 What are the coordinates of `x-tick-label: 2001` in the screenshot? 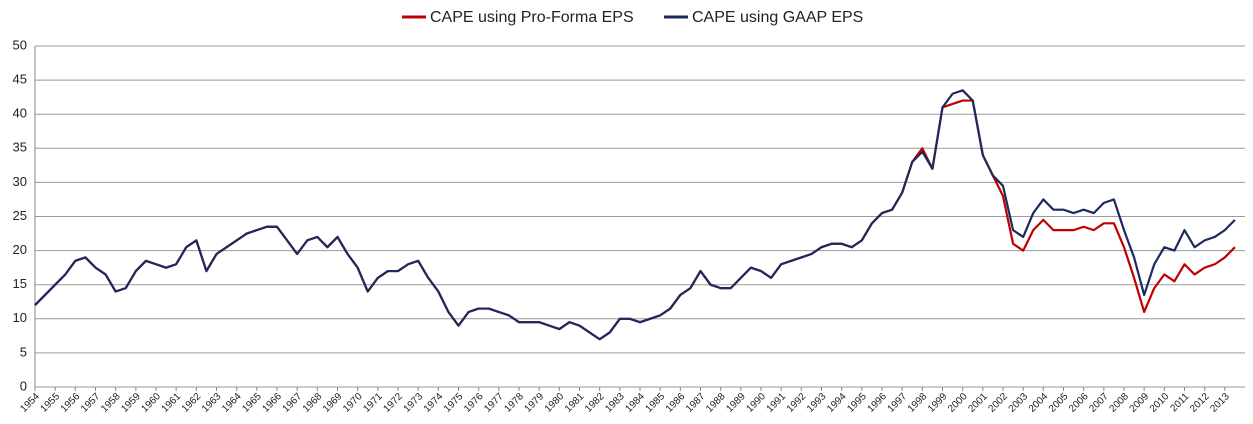 It's located at (978, 403).